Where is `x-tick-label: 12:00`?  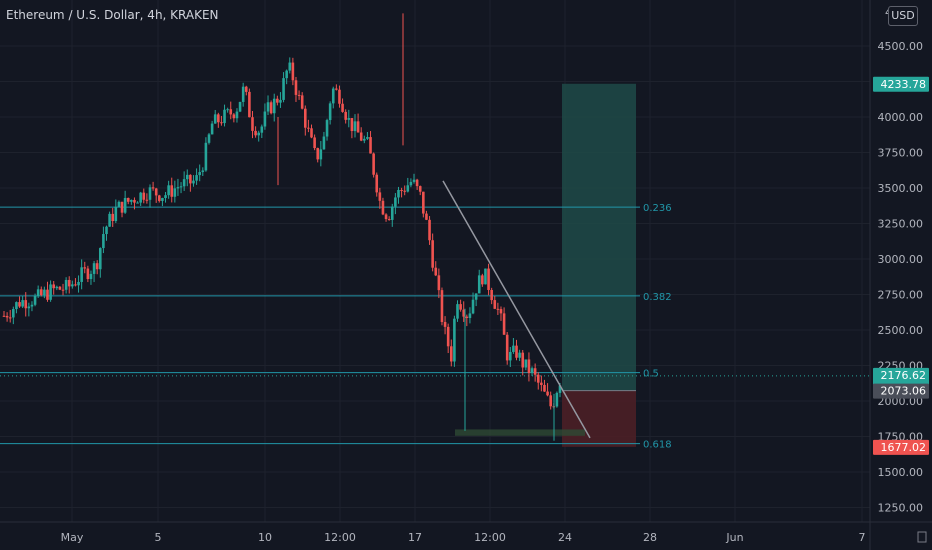 x-tick-label: 12:00 is located at coordinates (490, 537).